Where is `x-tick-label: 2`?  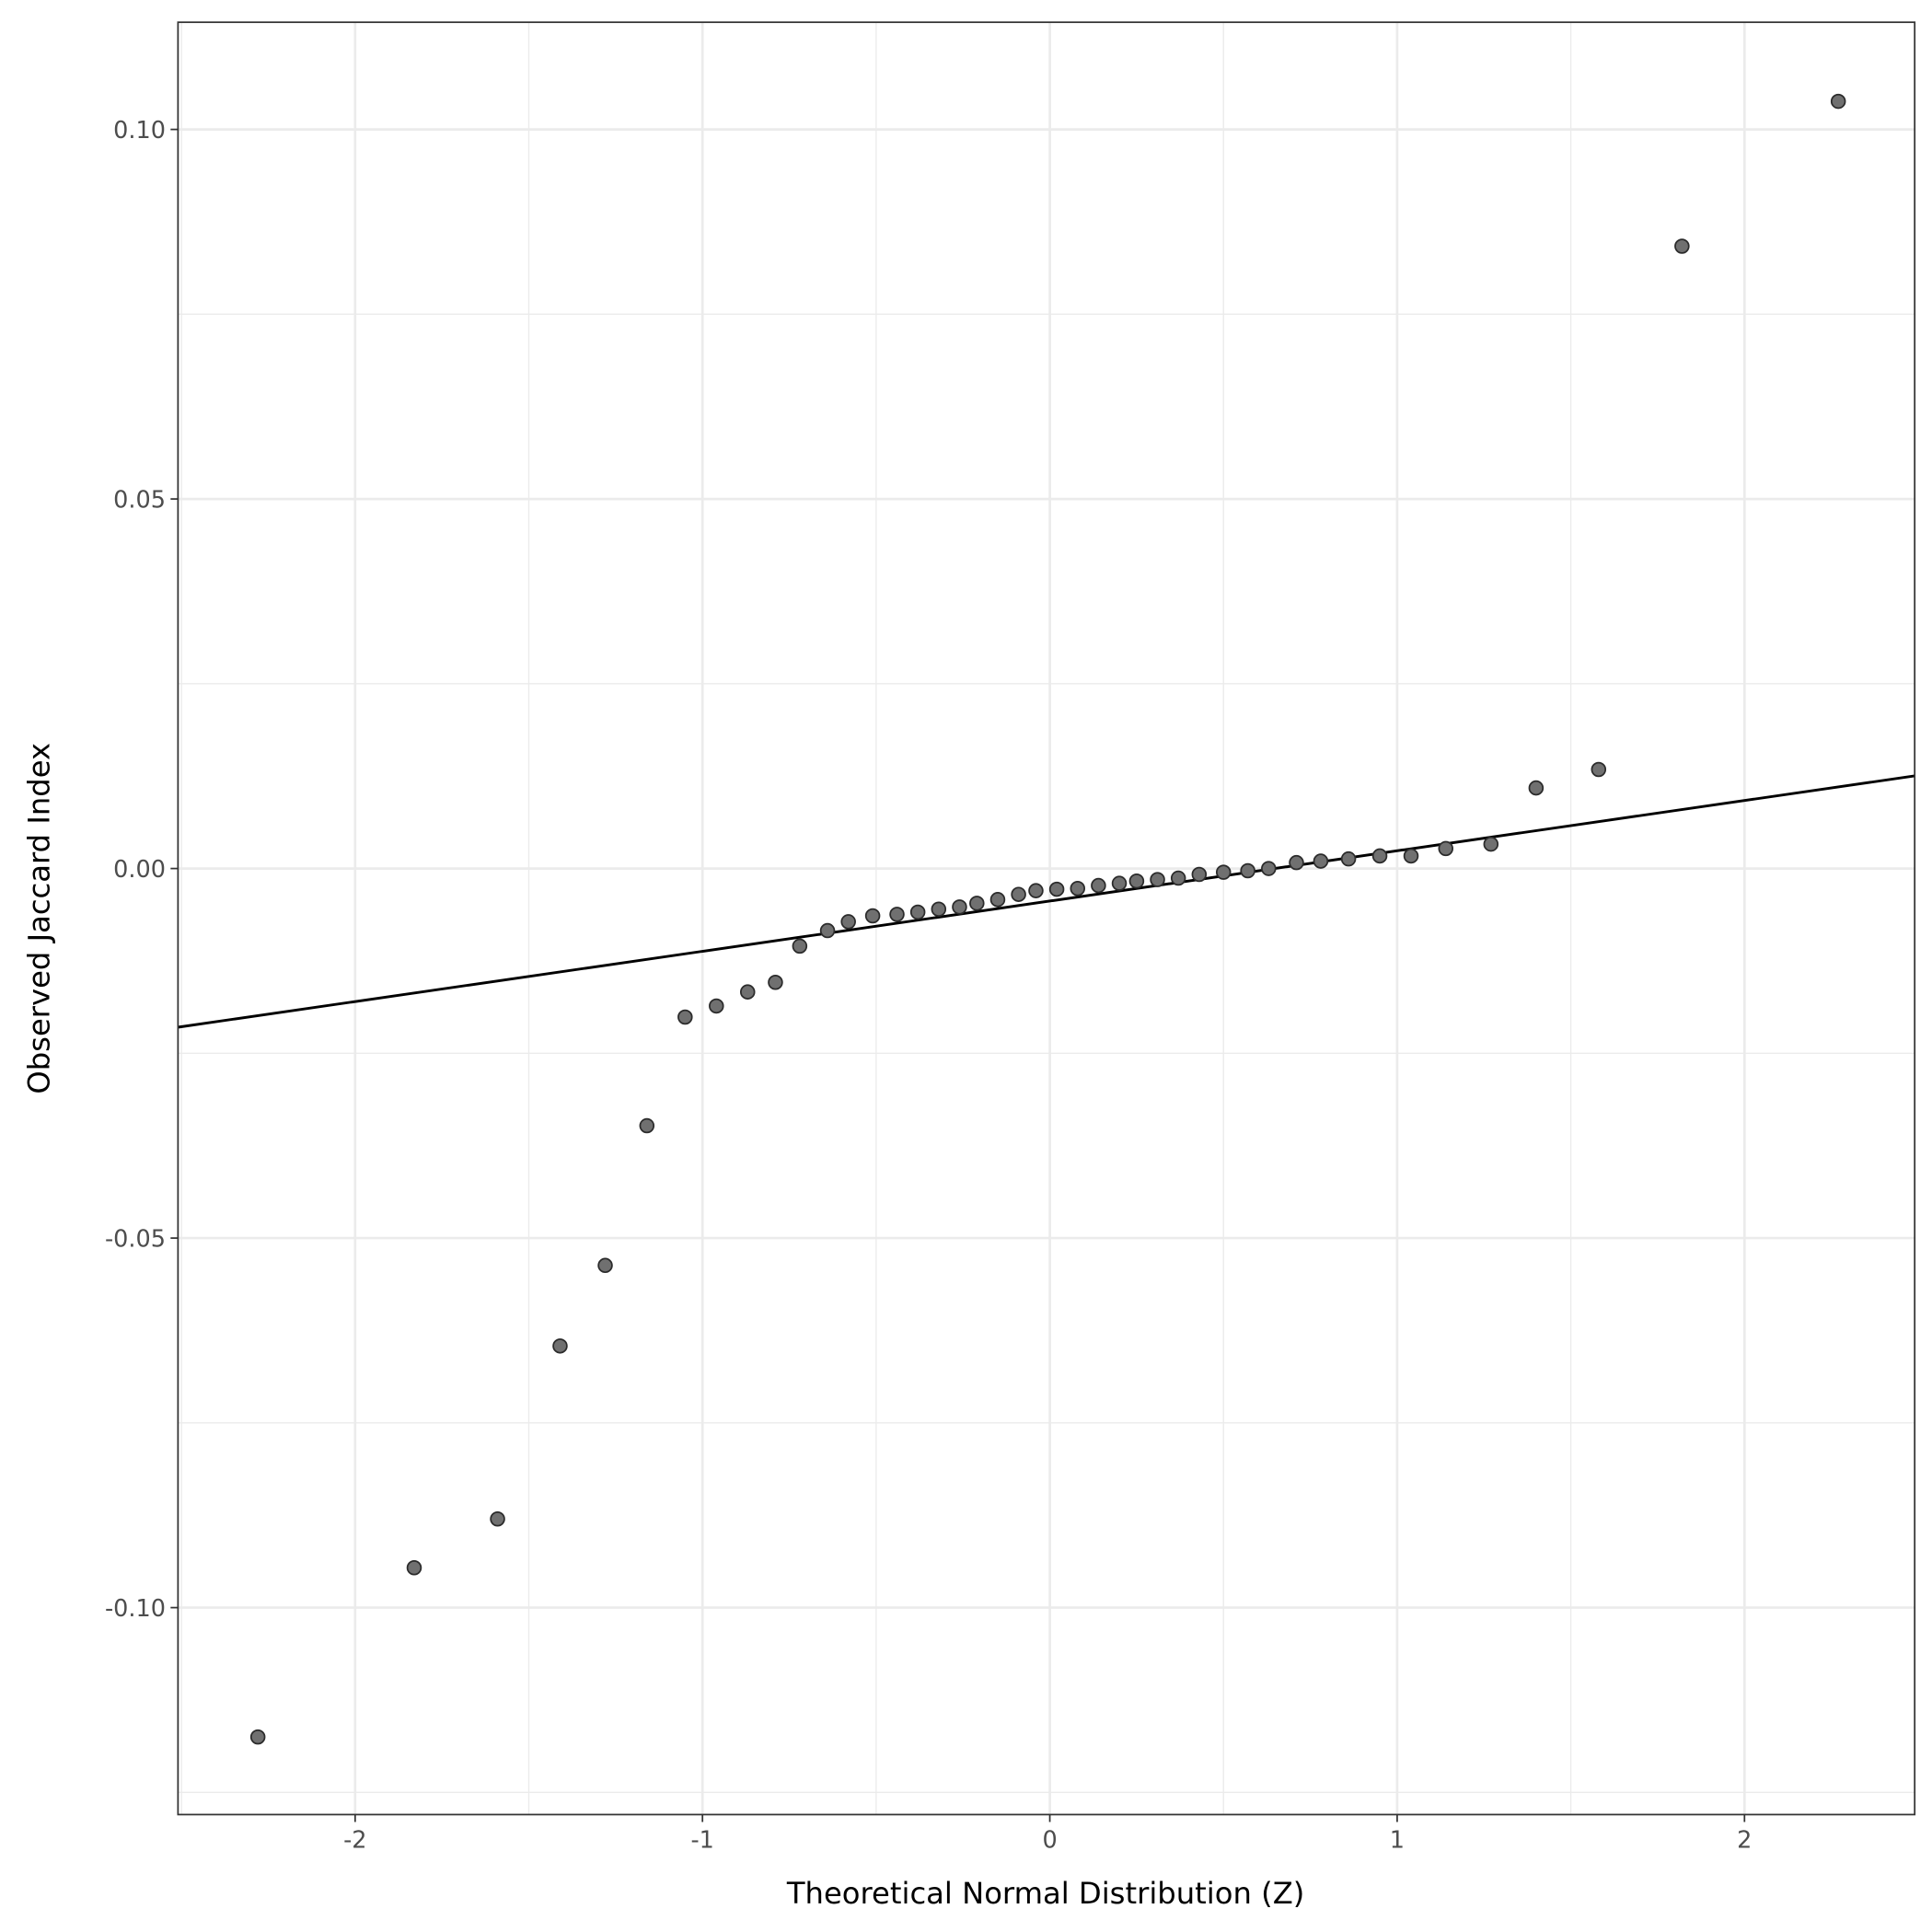 x-tick-label: 2 is located at coordinates (1745, 1841).